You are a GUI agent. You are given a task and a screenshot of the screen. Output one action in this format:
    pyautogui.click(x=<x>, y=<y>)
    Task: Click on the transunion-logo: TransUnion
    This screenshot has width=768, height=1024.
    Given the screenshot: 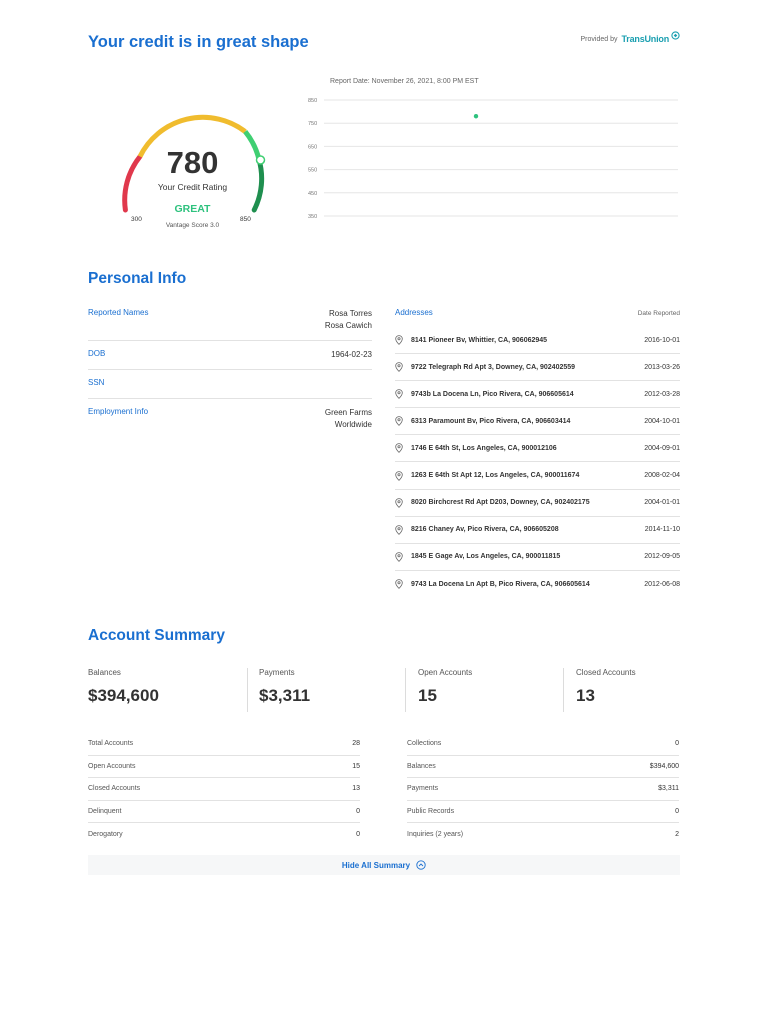 What is the action you would take?
    pyautogui.click(x=645, y=39)
    